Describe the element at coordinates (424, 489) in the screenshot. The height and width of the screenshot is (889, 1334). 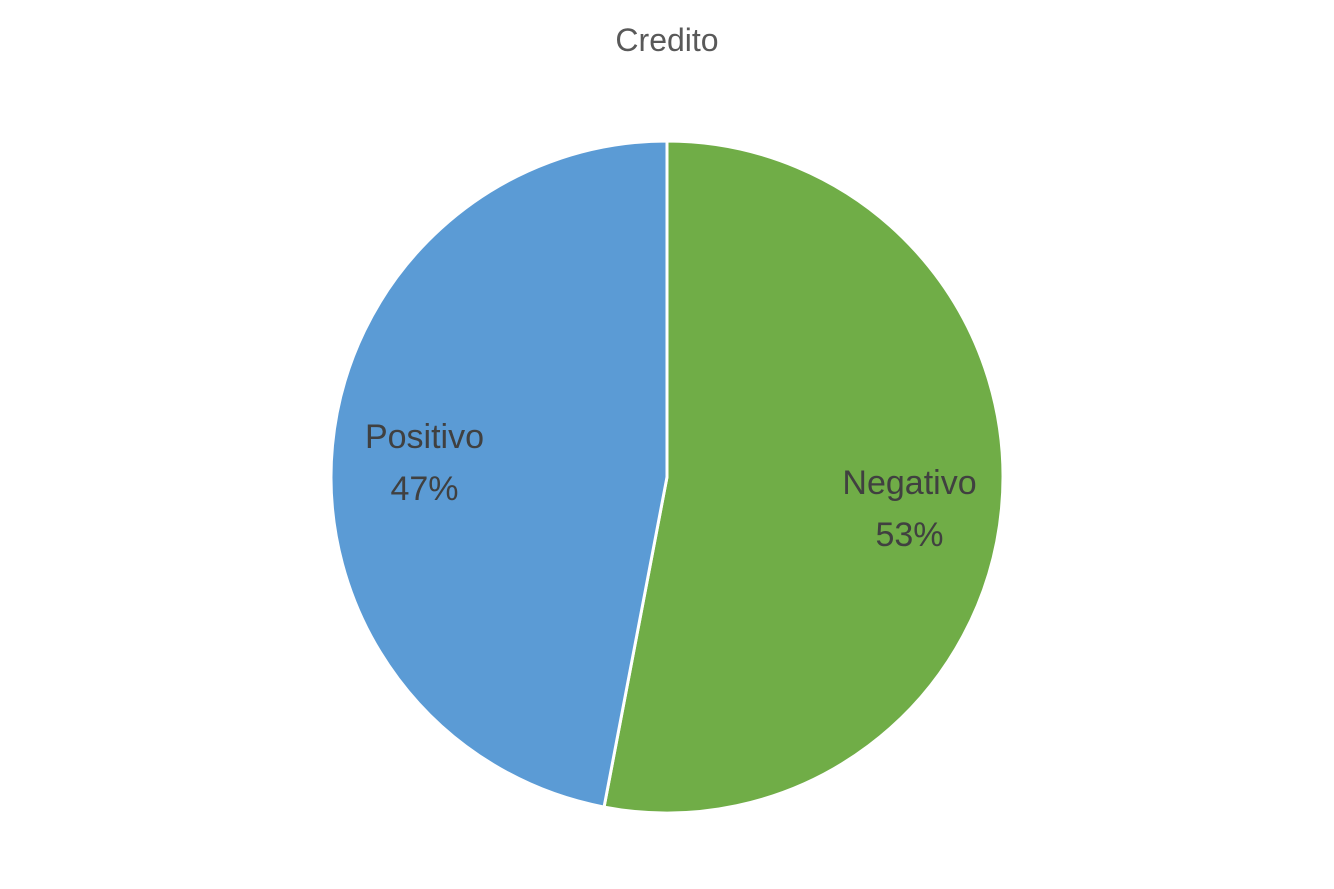
I see `data-label-percent: 47%` at that location.